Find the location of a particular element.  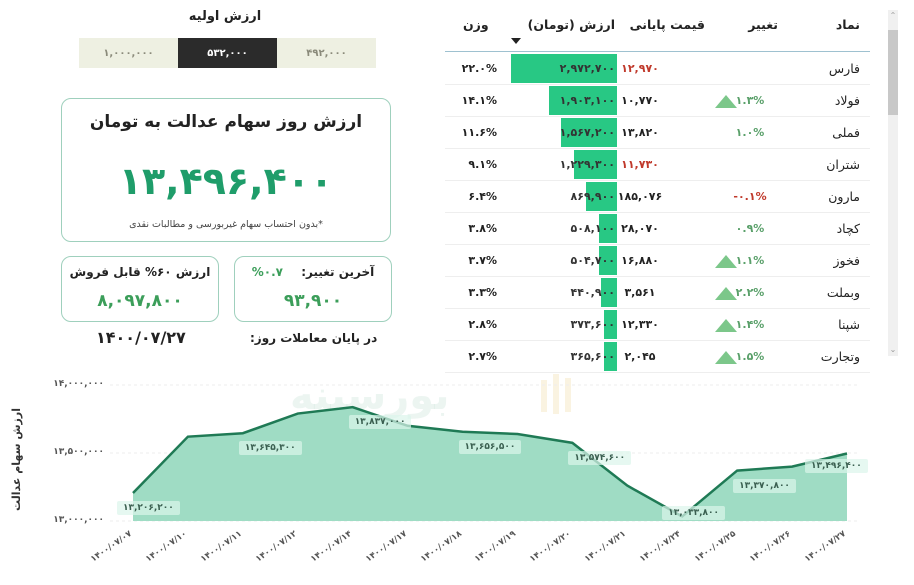

y-tick-14m: ۱۴,۰۰۰,۰۰۰ is located at coordinates (78, 384).